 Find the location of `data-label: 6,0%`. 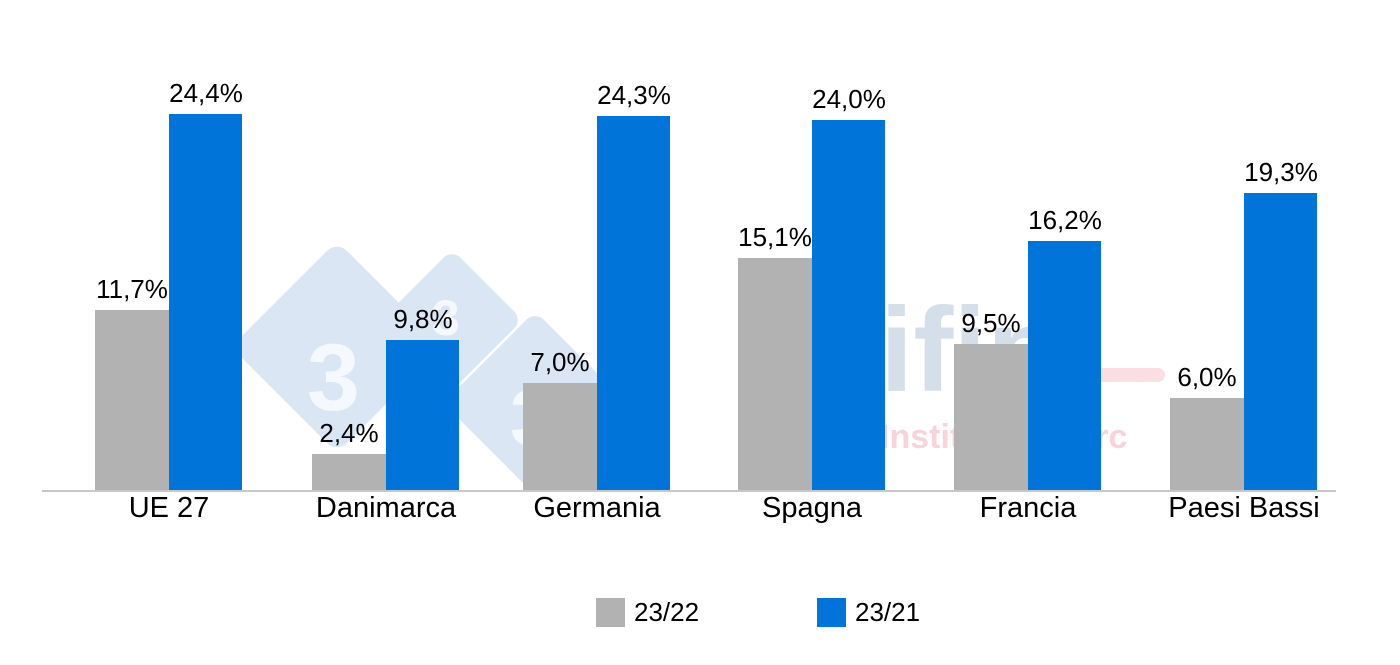

data-label: 6,0% is located at coordinates (1207, 377).